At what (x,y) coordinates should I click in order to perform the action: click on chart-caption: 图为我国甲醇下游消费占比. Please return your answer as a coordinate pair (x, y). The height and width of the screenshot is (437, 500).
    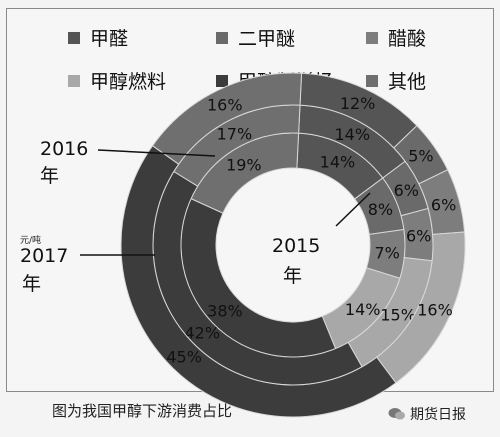
    Looking at the image, I should click on (142, 411).